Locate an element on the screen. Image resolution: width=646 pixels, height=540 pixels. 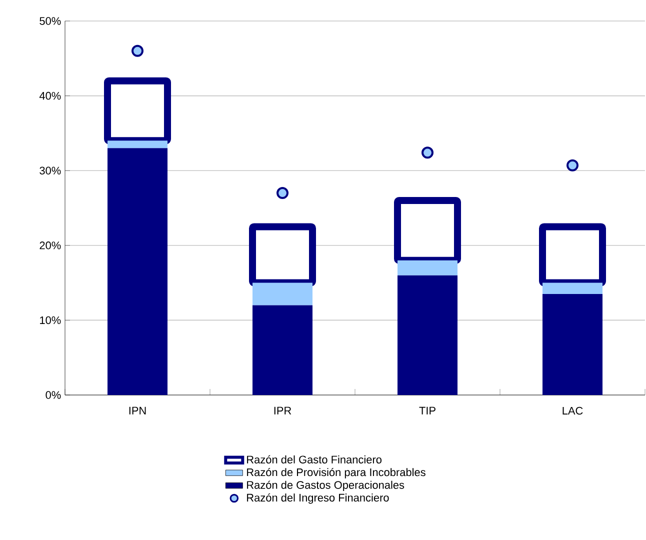
x-tick-label: LAC is located at coordinates (572, 410).